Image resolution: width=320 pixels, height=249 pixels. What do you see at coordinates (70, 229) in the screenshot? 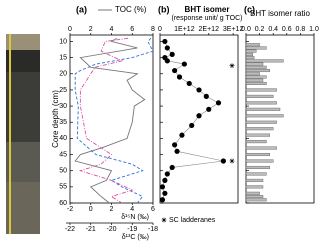
I see `x-tick-label: -22` at bounding box center [70, 229].